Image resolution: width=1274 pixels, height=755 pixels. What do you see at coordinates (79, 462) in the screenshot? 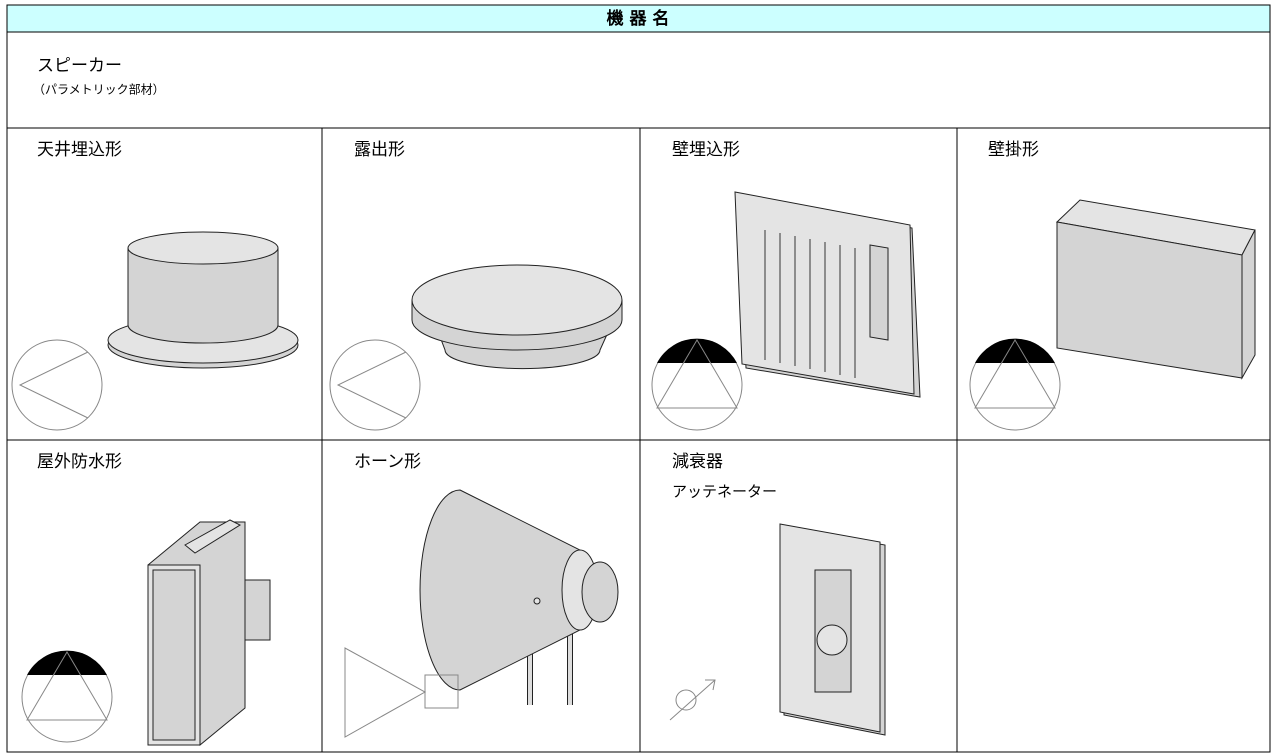
I see `cell-label: 屋外防水形` at bounding box center [79, 462].